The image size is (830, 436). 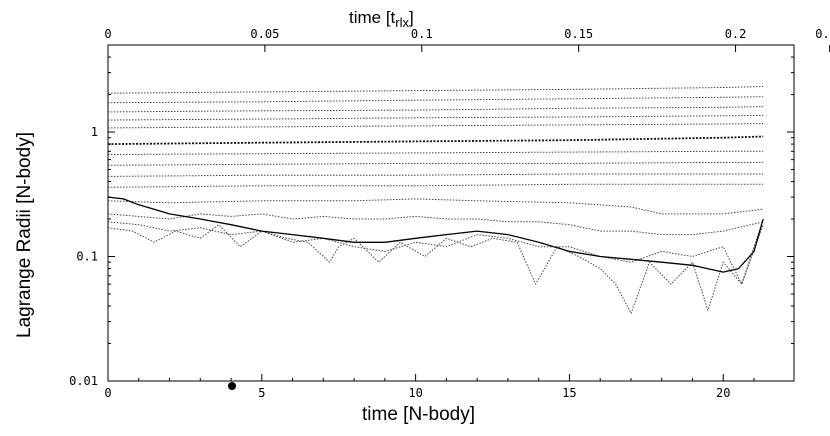 What do you see at coordinates (94, 132) in the screenshot?
I see `y-tick-label: 1` at bounding box center [94, 132].